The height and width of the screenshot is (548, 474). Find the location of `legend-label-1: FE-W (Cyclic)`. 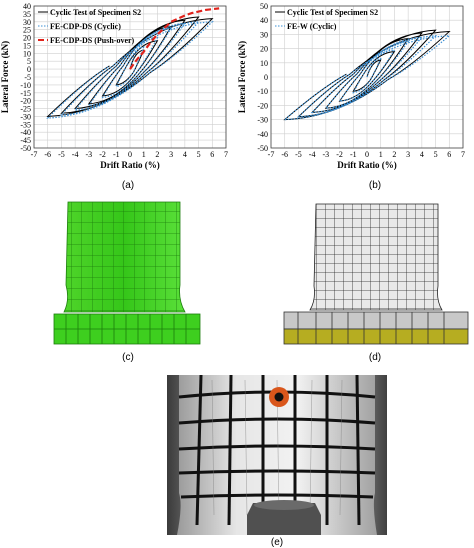

legend-label-1: FE-W (Cyclic) is located at coordinates (312, 26).